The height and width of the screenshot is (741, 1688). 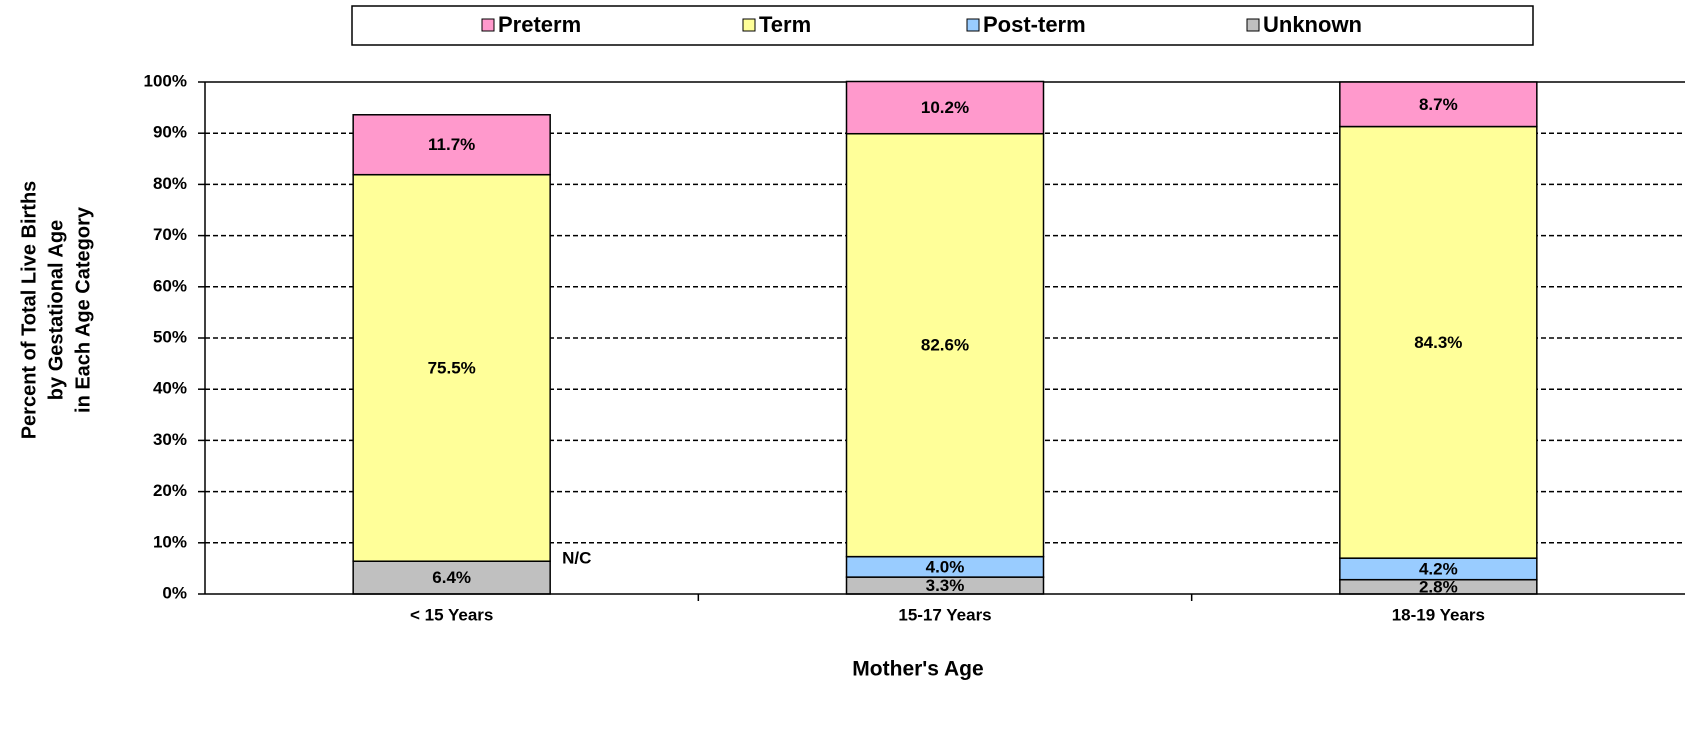 What do you see at coordinates (56, 310) in the screenshot?
I see `y-axis-title: by Gestational Age` at bounding box center [56, 310].